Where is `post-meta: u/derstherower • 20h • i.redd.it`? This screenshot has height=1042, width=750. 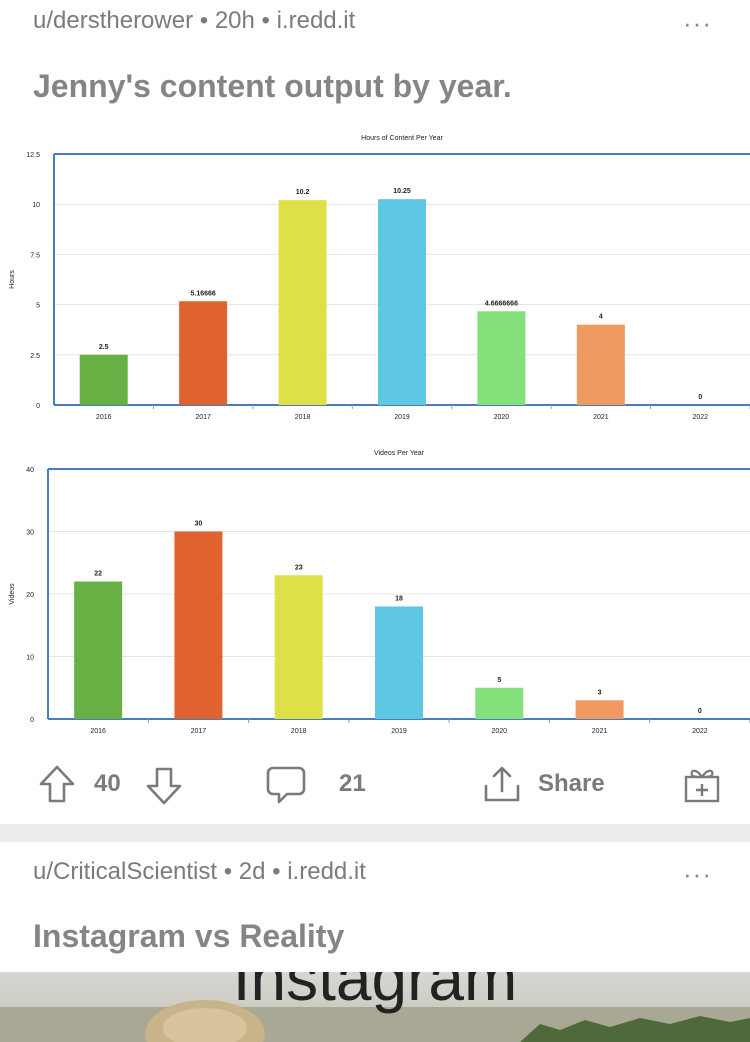 post-meta: u/derstherower • 20h • i.redd.it is located at coordinates (194, 20).